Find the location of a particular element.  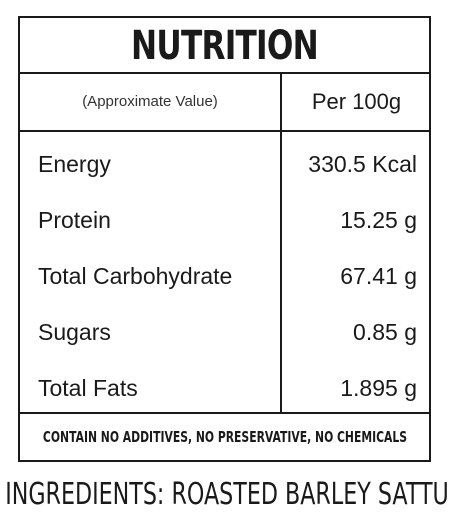

ingredients-text: INGREDIENTS: ROASTED BARLEY SATTU is located at coordinates (226, 494).